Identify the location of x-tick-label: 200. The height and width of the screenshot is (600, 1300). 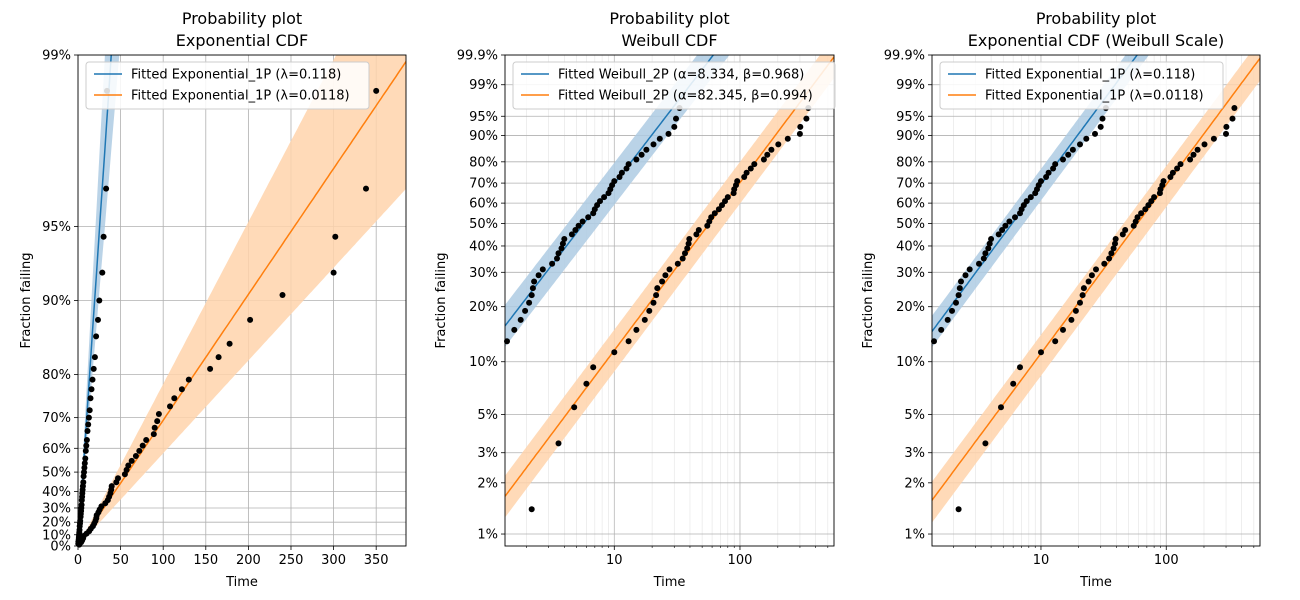
(248, 560).